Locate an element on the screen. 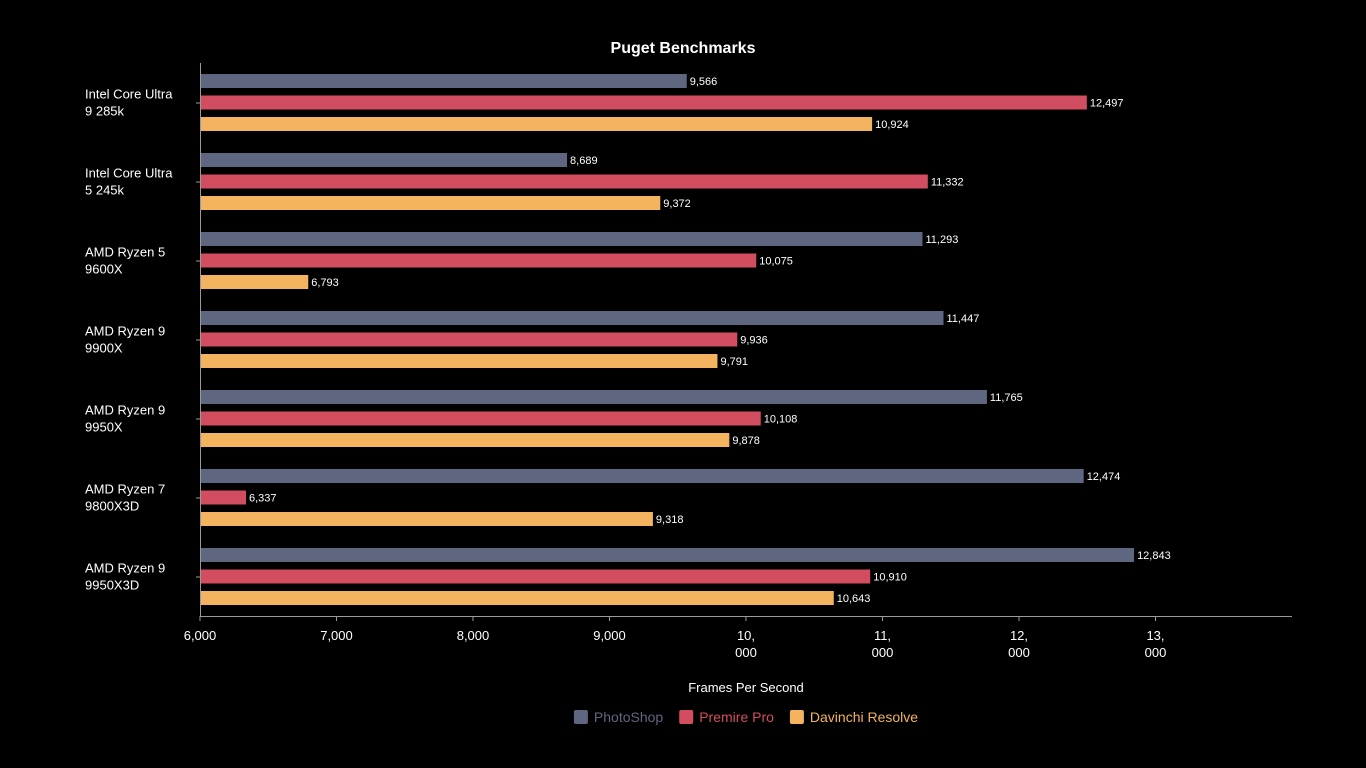 The height and width of the screenshot is (768, 1366). data-label: 9,936 is located at coordinates (754, 341).